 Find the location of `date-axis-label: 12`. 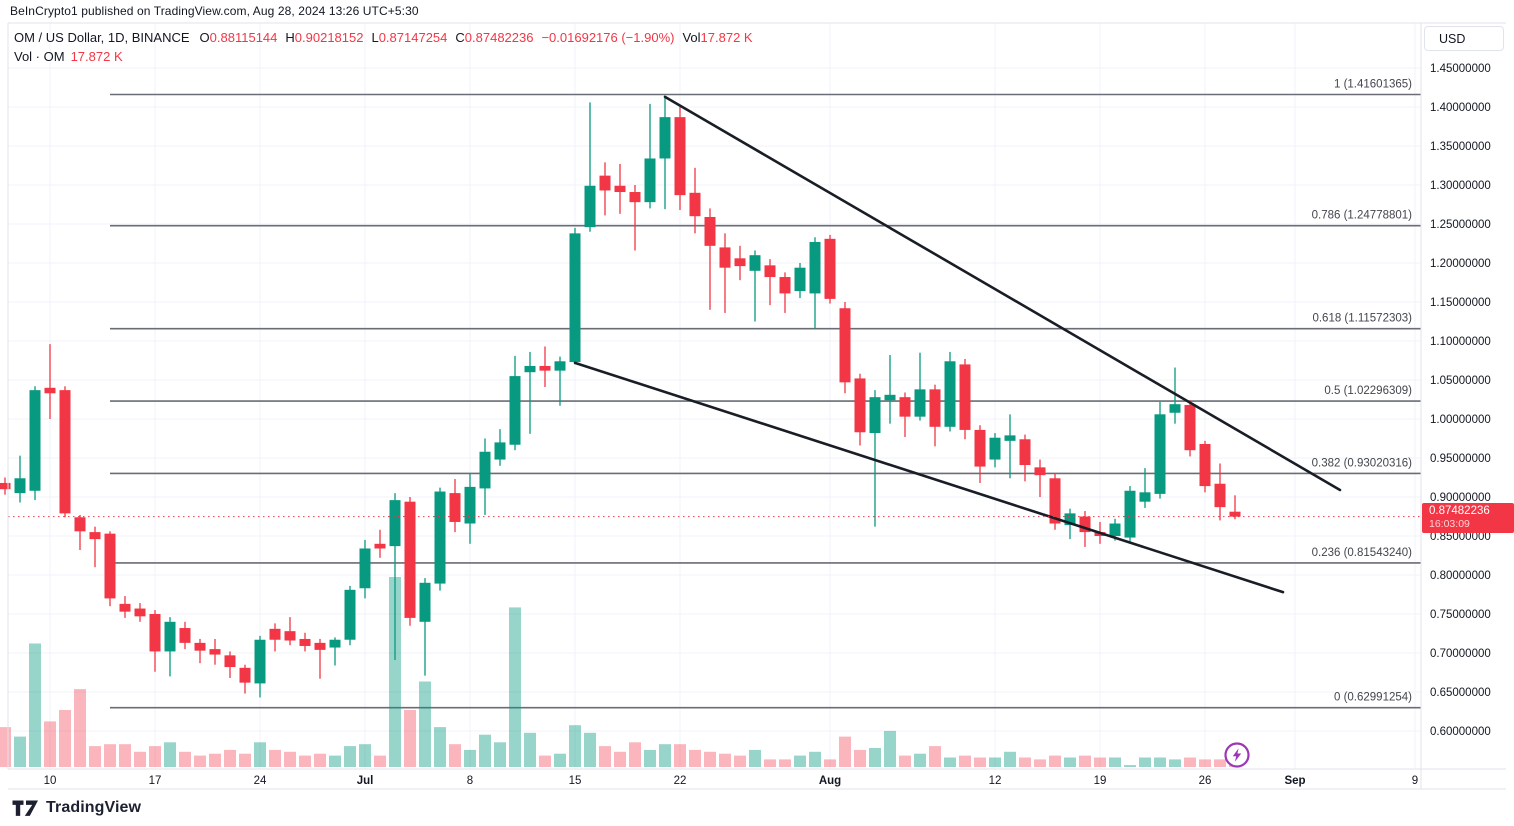

date-axis-label: 12 is located at coordinates (995, 781).